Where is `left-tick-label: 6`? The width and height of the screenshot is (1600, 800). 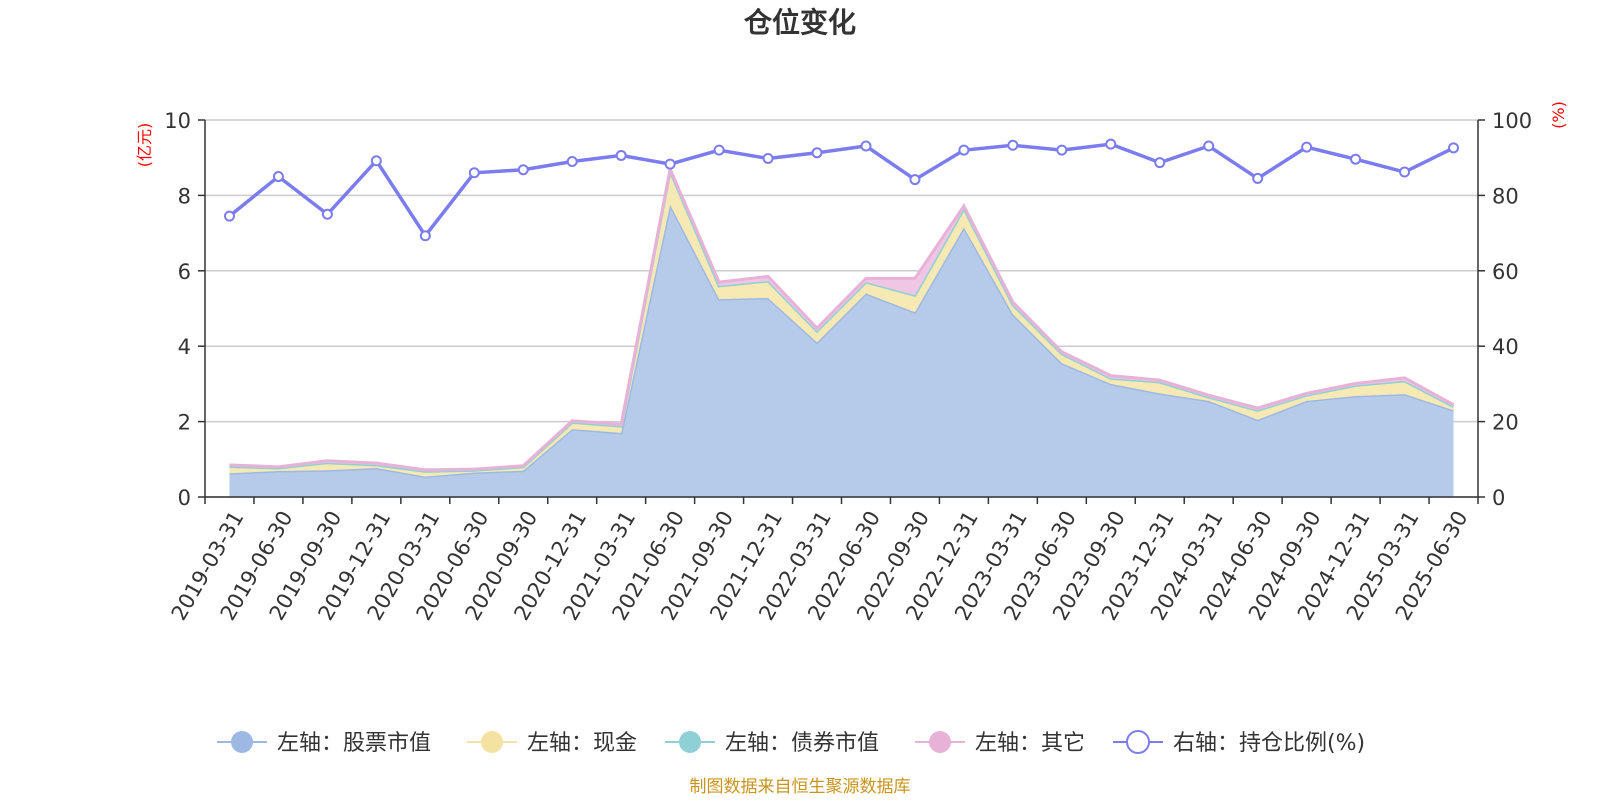
left-tick-label: 6 is located at coordinates (184, 272).